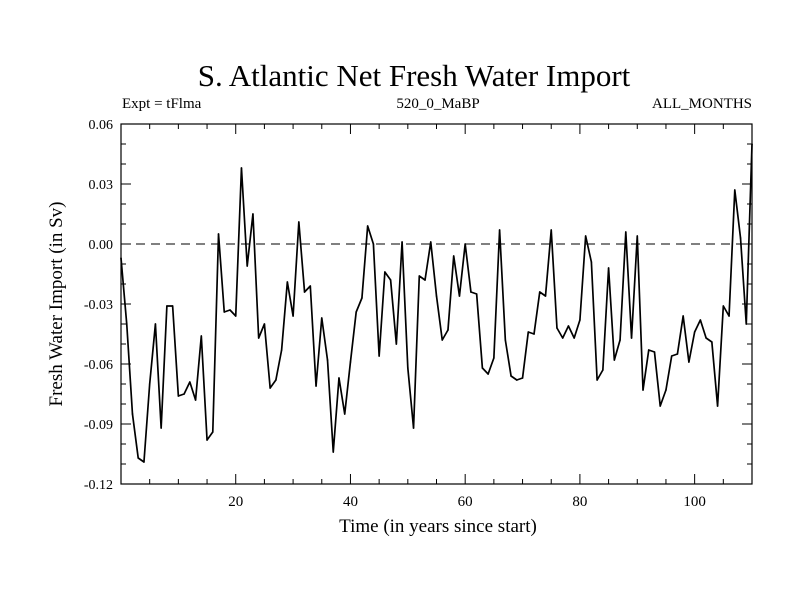 The image size is (800, 600). What do you see at coordinates (56, 304) in the screenshot?
I see `y-axis-label: Fresh Water Import (in Sv)` at bounding box center [56, 304].